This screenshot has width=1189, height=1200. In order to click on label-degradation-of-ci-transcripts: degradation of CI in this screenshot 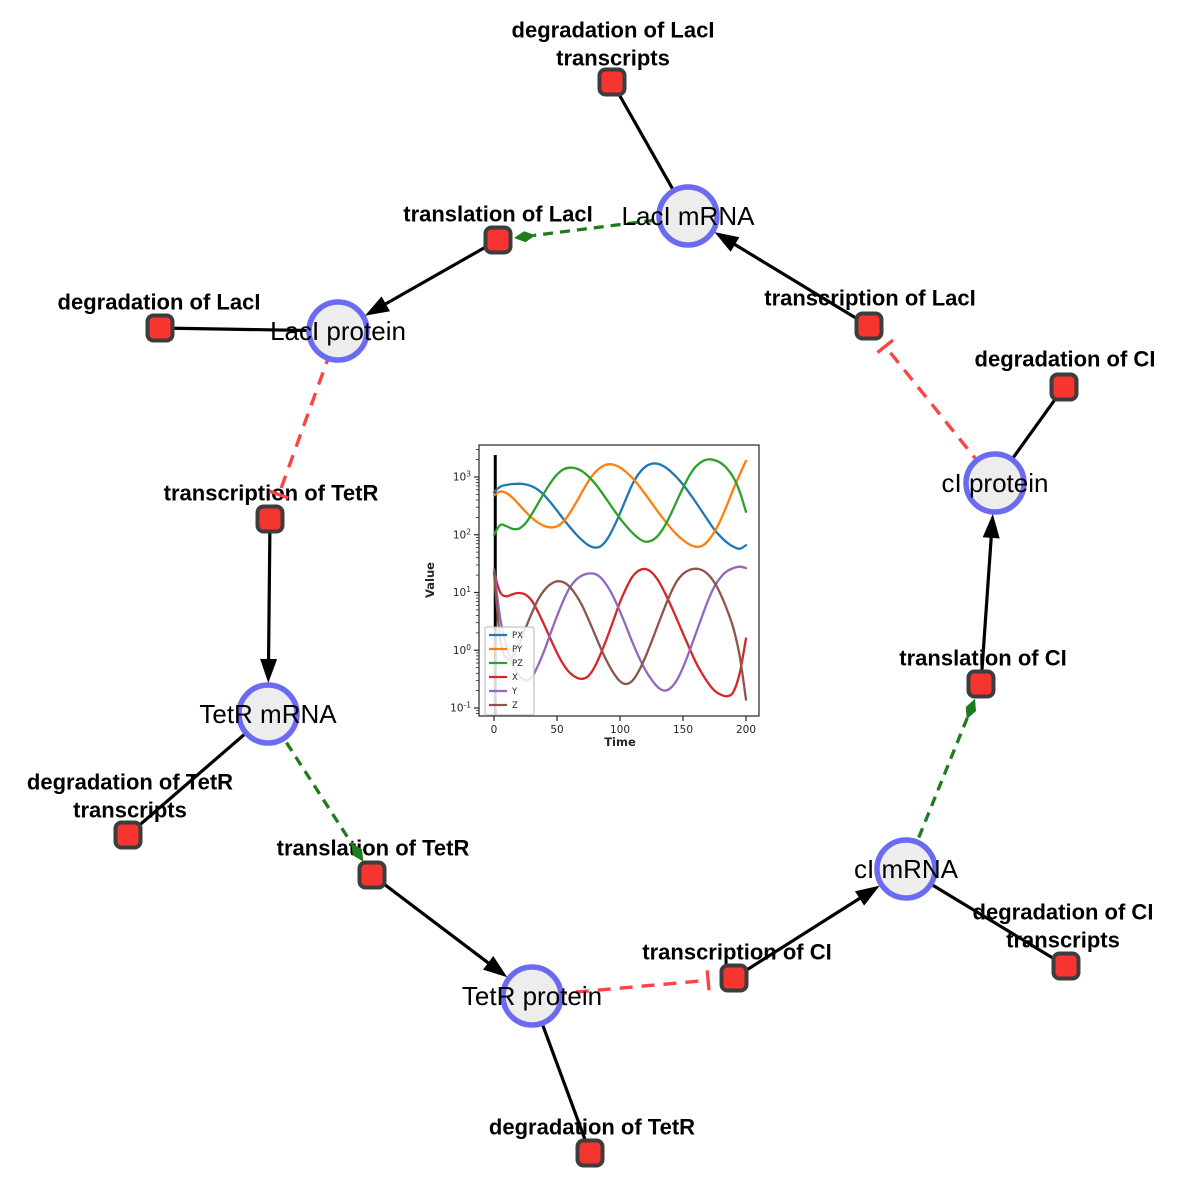, I will do `click(1063, 912)`.